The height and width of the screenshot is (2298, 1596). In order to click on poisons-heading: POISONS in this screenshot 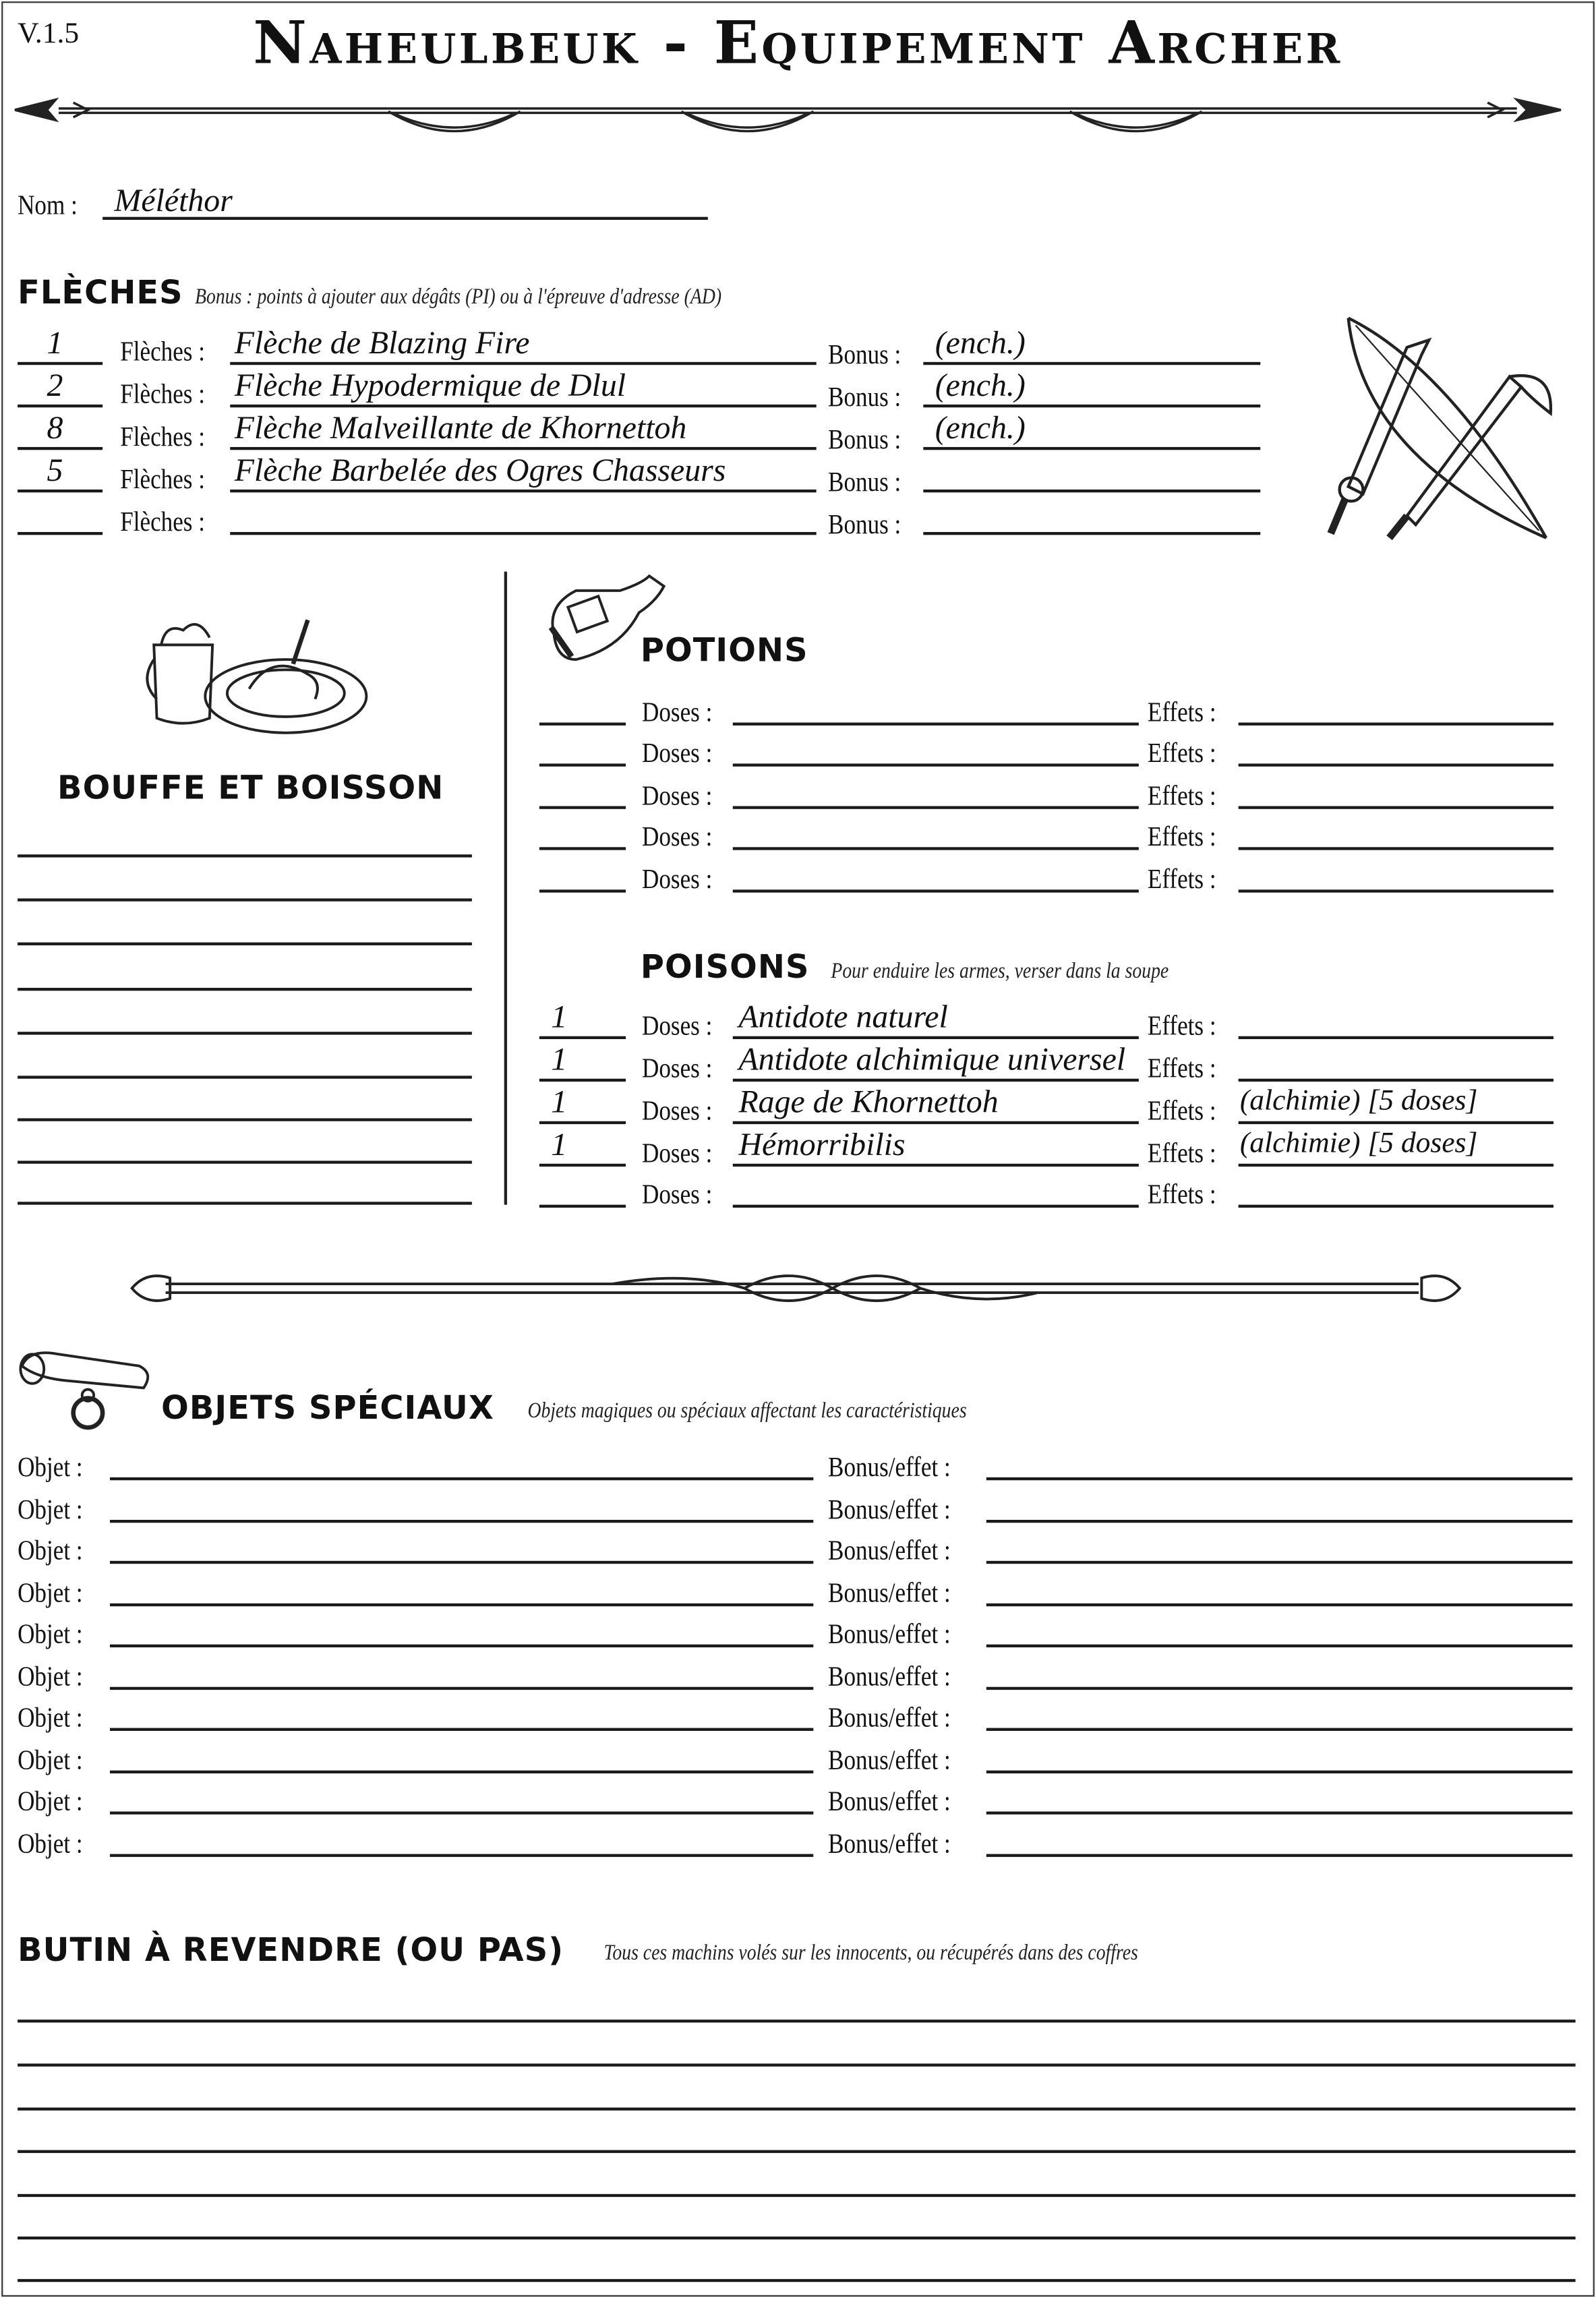, I will do `click(725, 968)`.